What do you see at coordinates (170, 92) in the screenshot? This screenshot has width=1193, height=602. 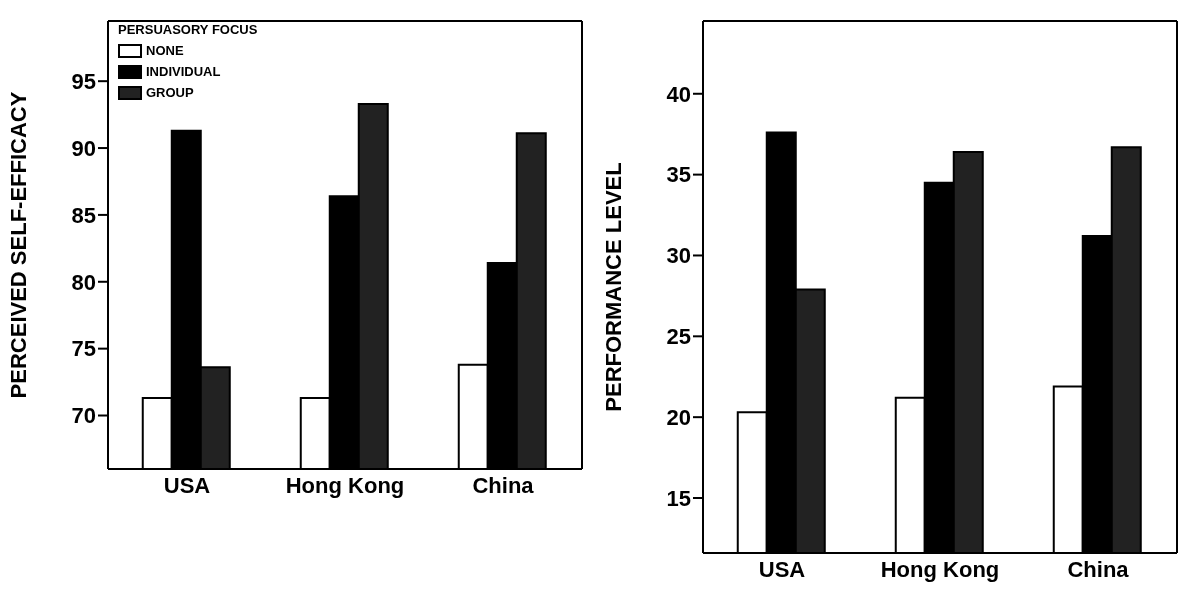 I see `legend-label: GROUP` at bounding box center [170, 92].